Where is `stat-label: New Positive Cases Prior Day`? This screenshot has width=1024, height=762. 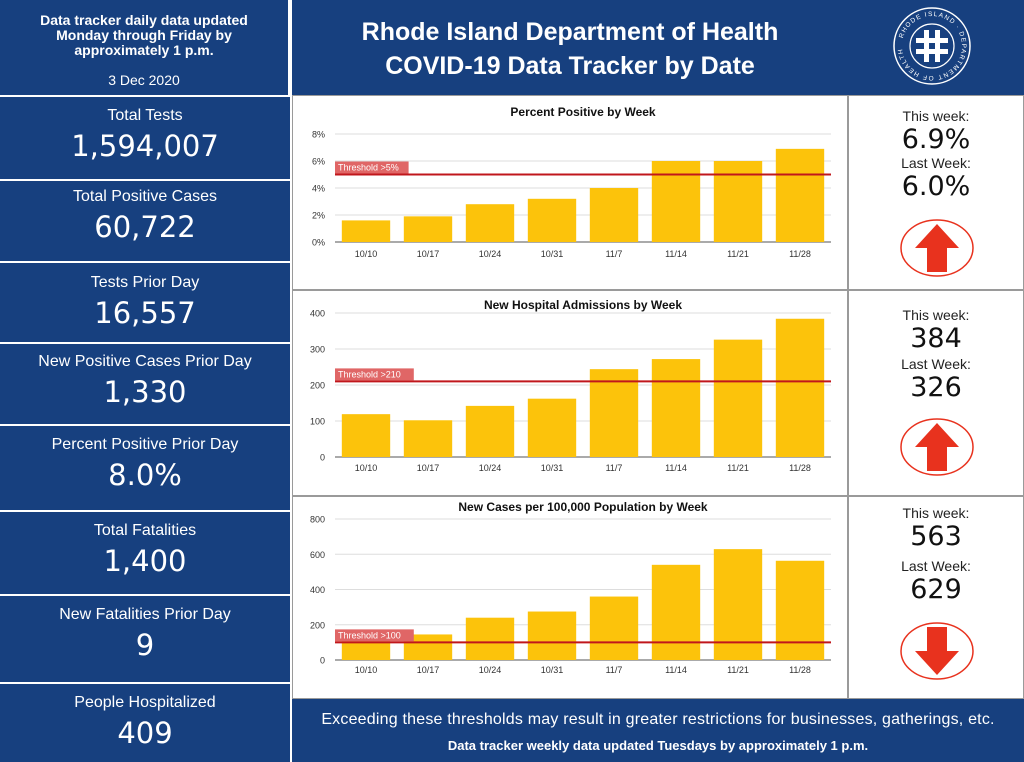
stat-label: New Positive Cases Prior Day is located at coordinates (145, 361).